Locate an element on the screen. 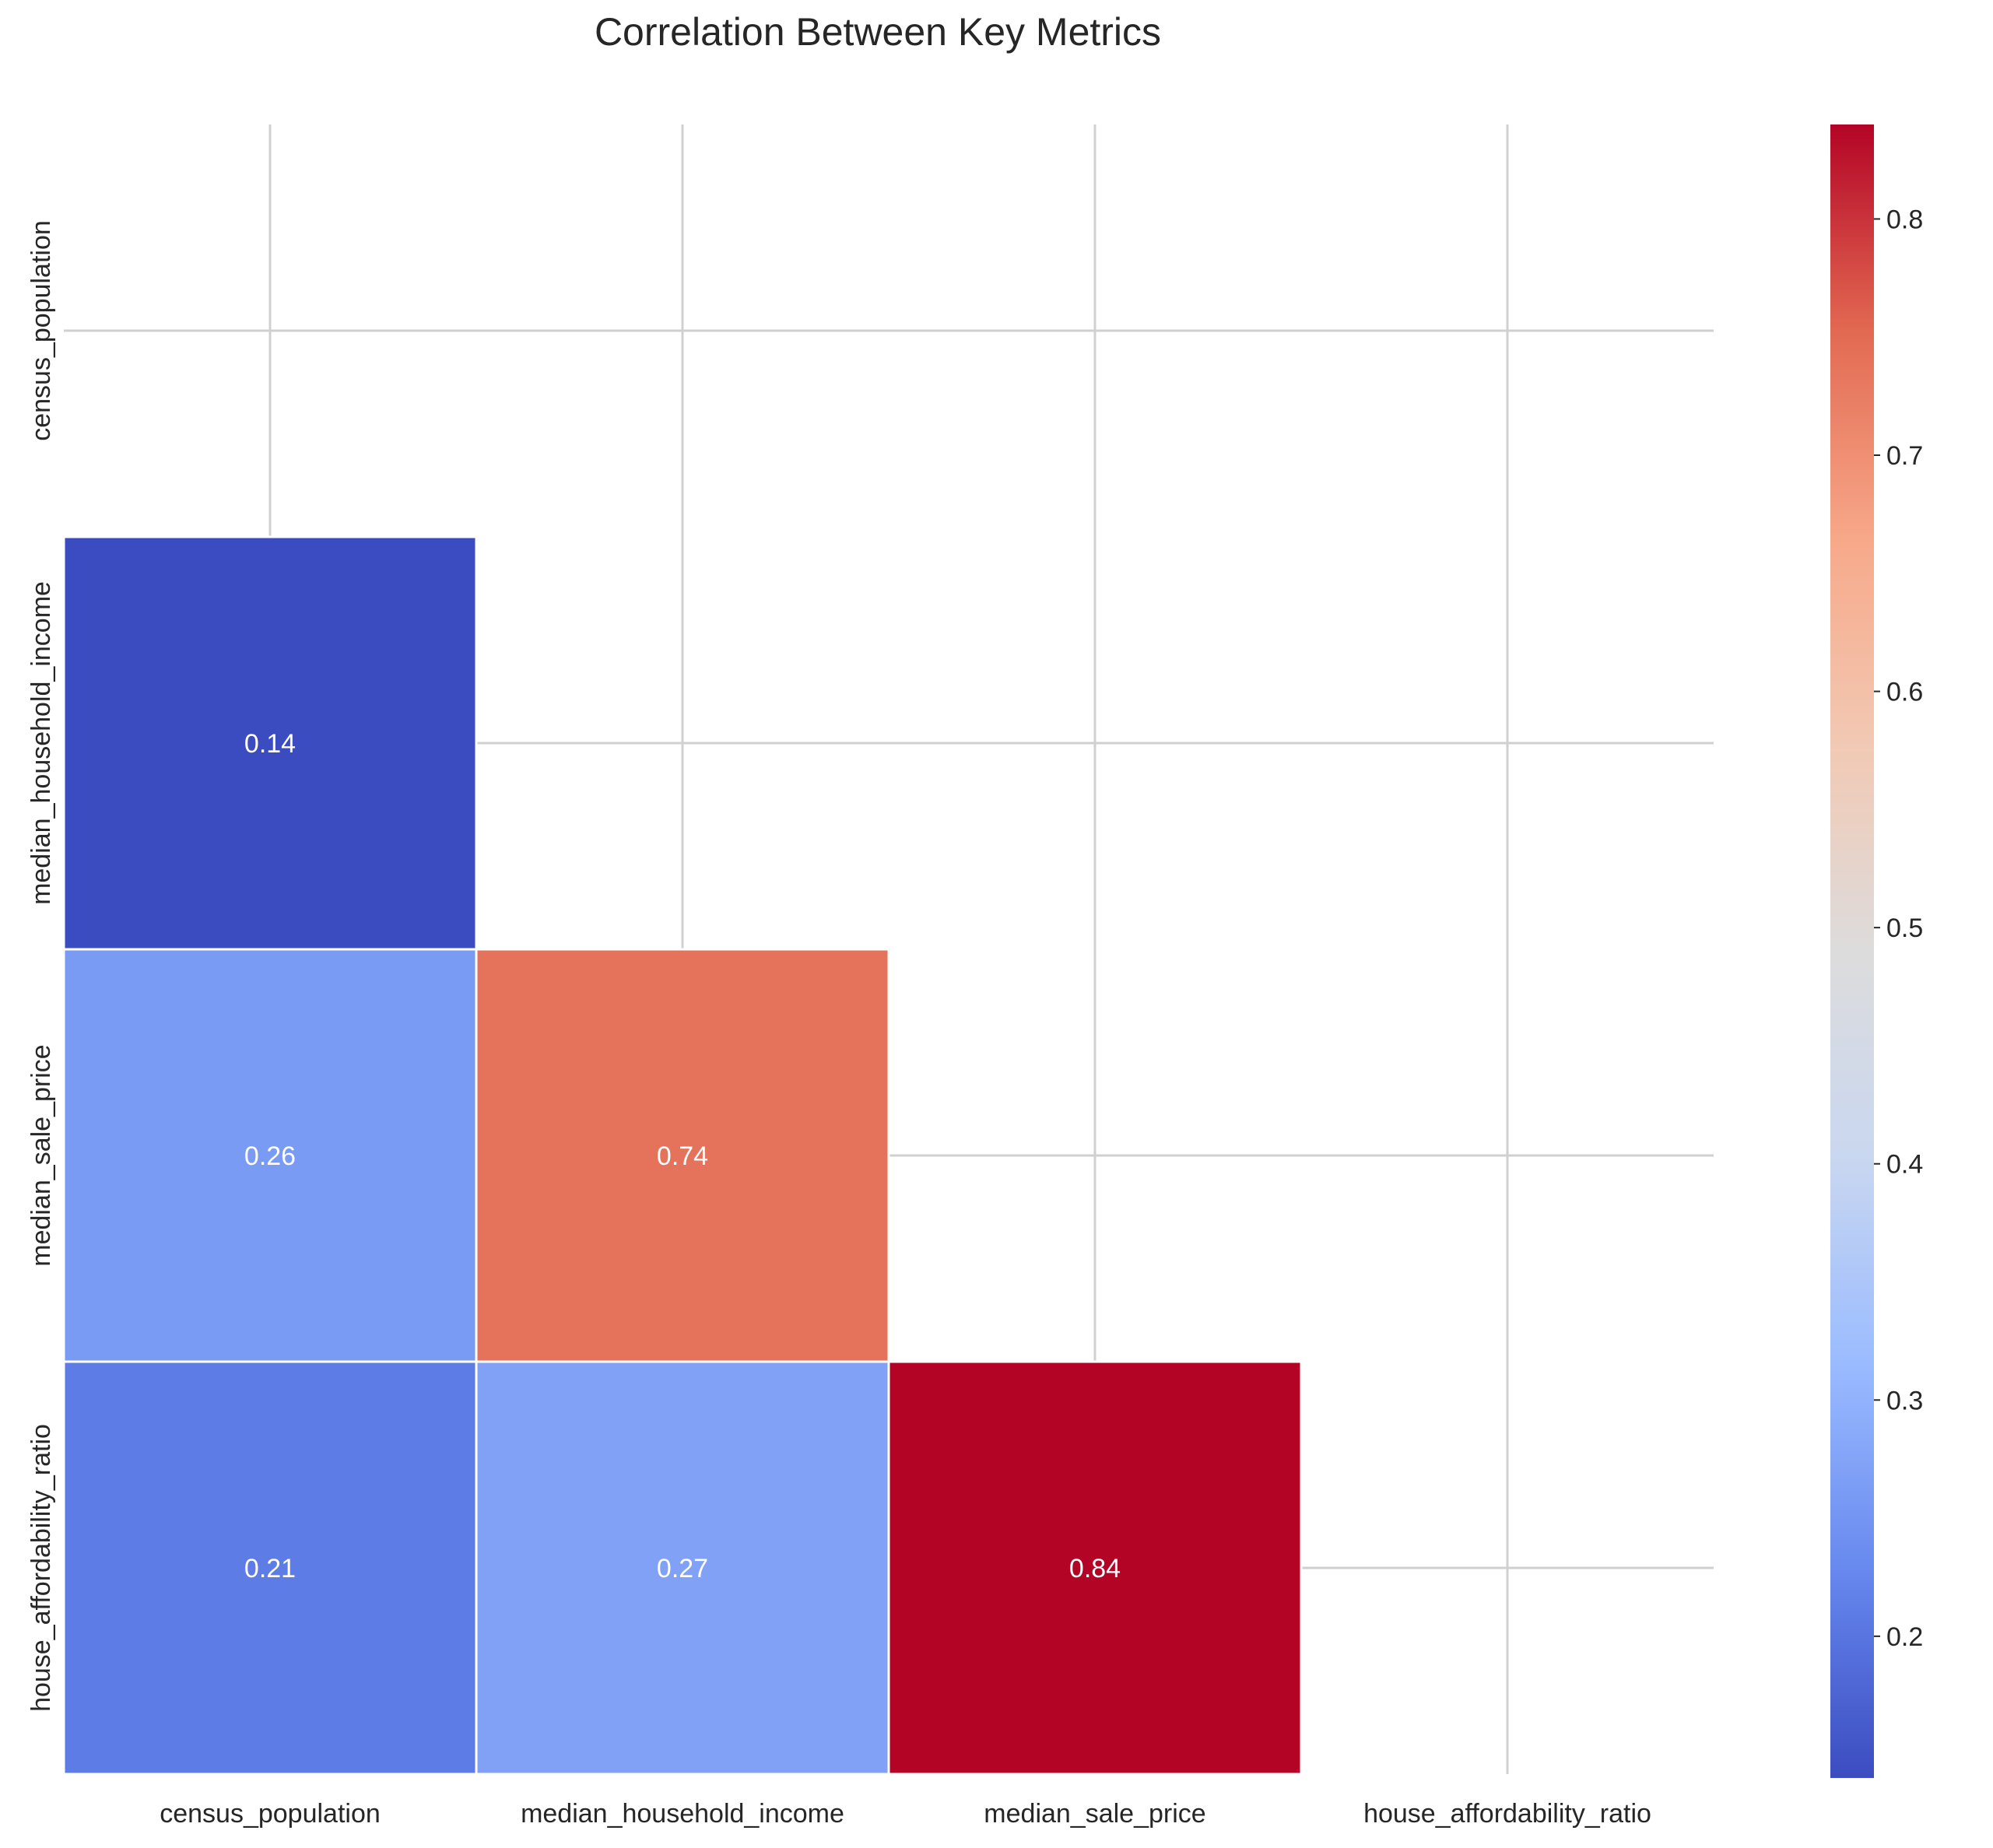  cell-value-label: 0.21 is located at coordinates (270, 1568).